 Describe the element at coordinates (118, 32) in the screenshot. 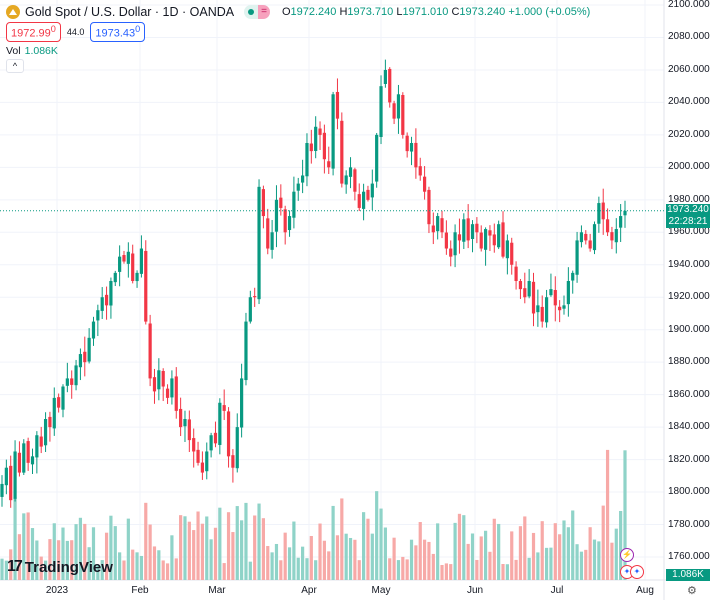

I see `buy-button: 1973.430` at that location.